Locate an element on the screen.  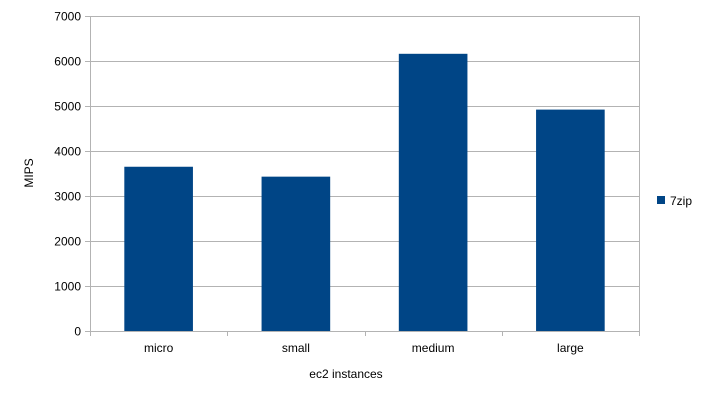
bar-large is located at coordinates (570, 220).